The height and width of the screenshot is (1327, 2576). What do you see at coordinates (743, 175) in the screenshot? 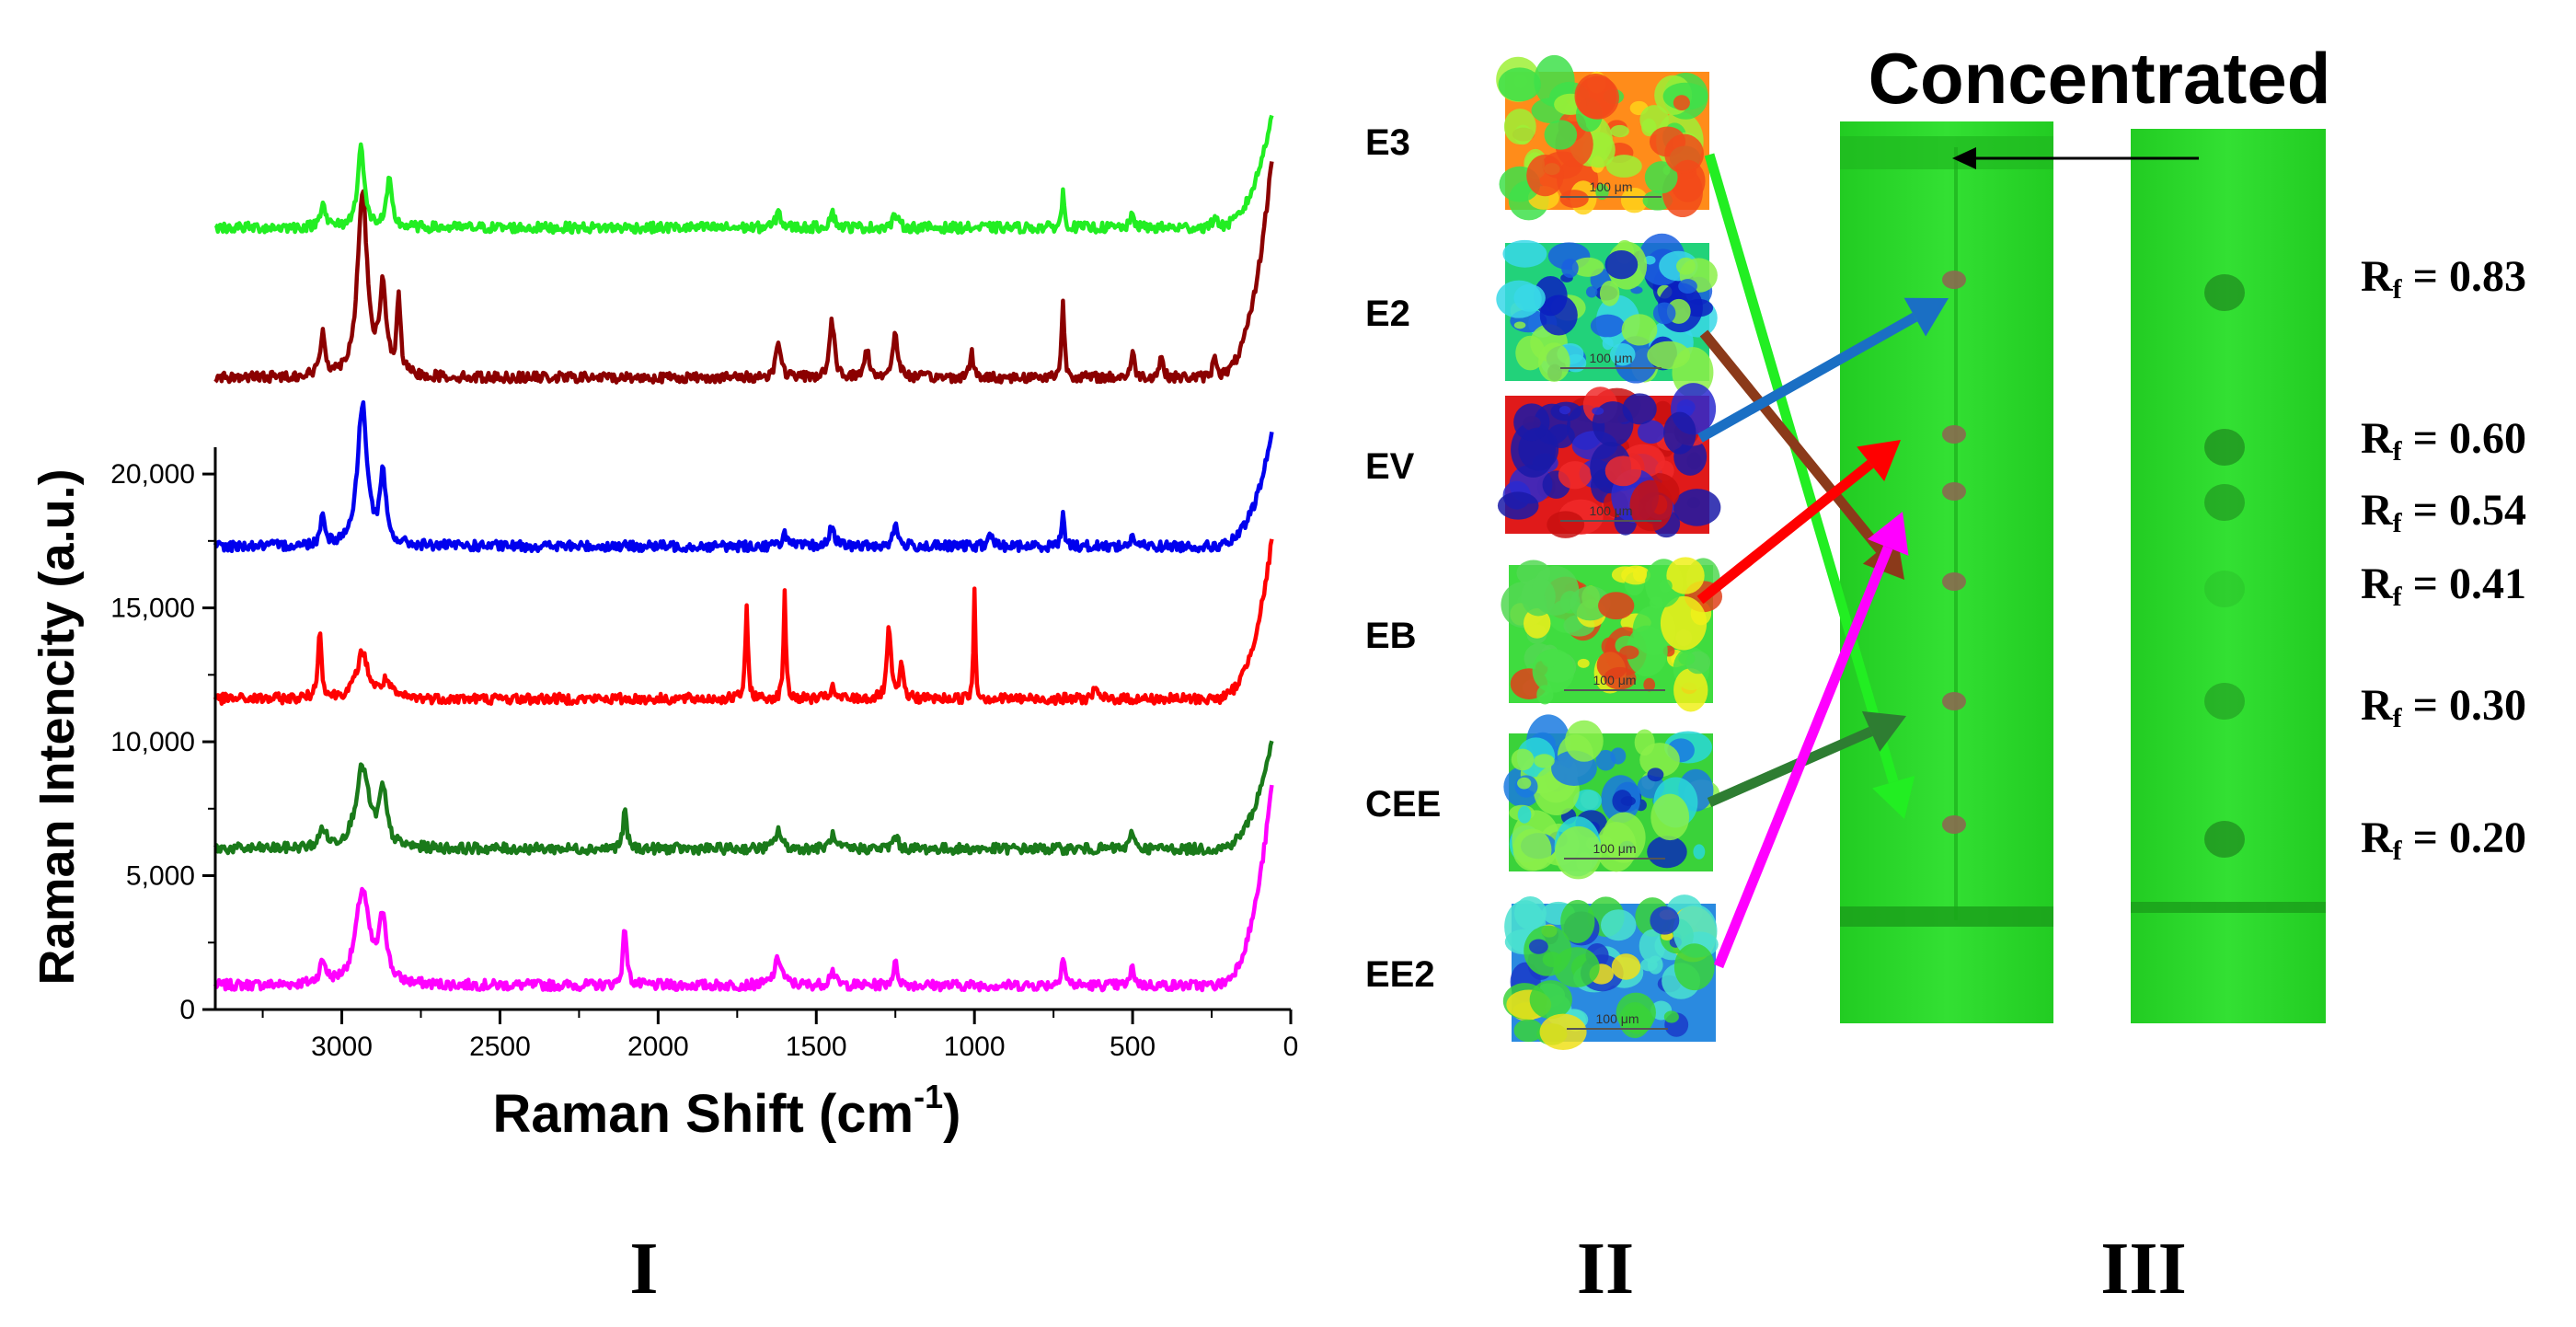
I see `series-e3` at bounding box center [743, 175].